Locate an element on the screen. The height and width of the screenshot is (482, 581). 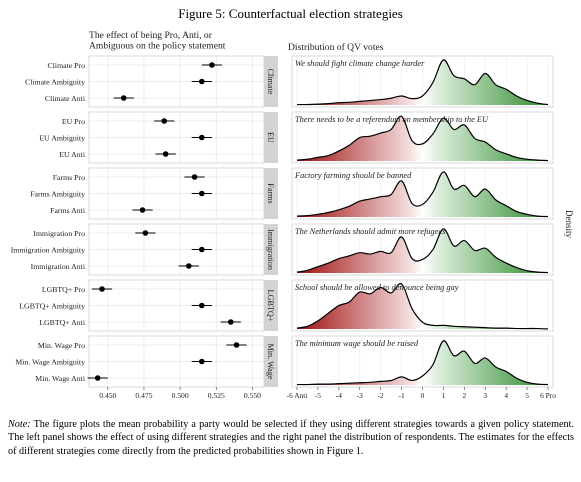
row-label: LGBTQ+ Pro is located at coordinates (63, 289).